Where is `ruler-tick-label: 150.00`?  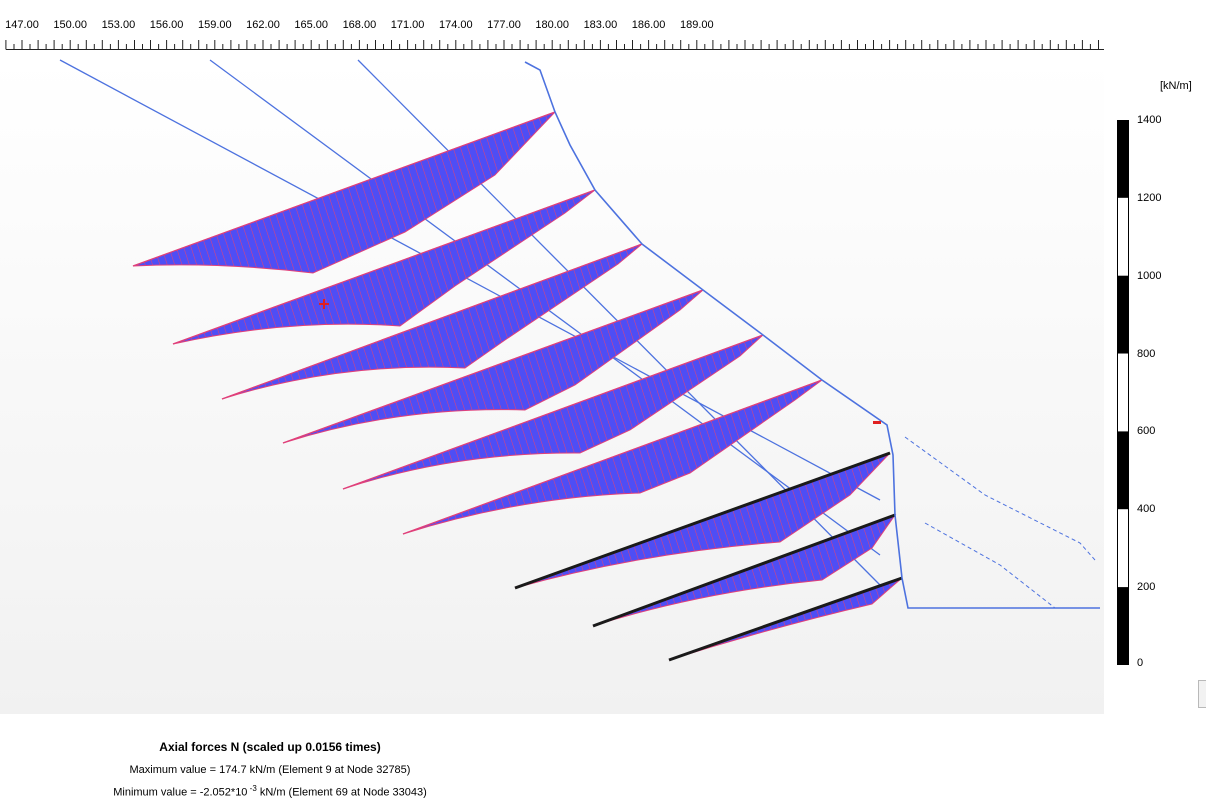
ruler-tick-label: 150.00 is located at coordinates (70, 25).